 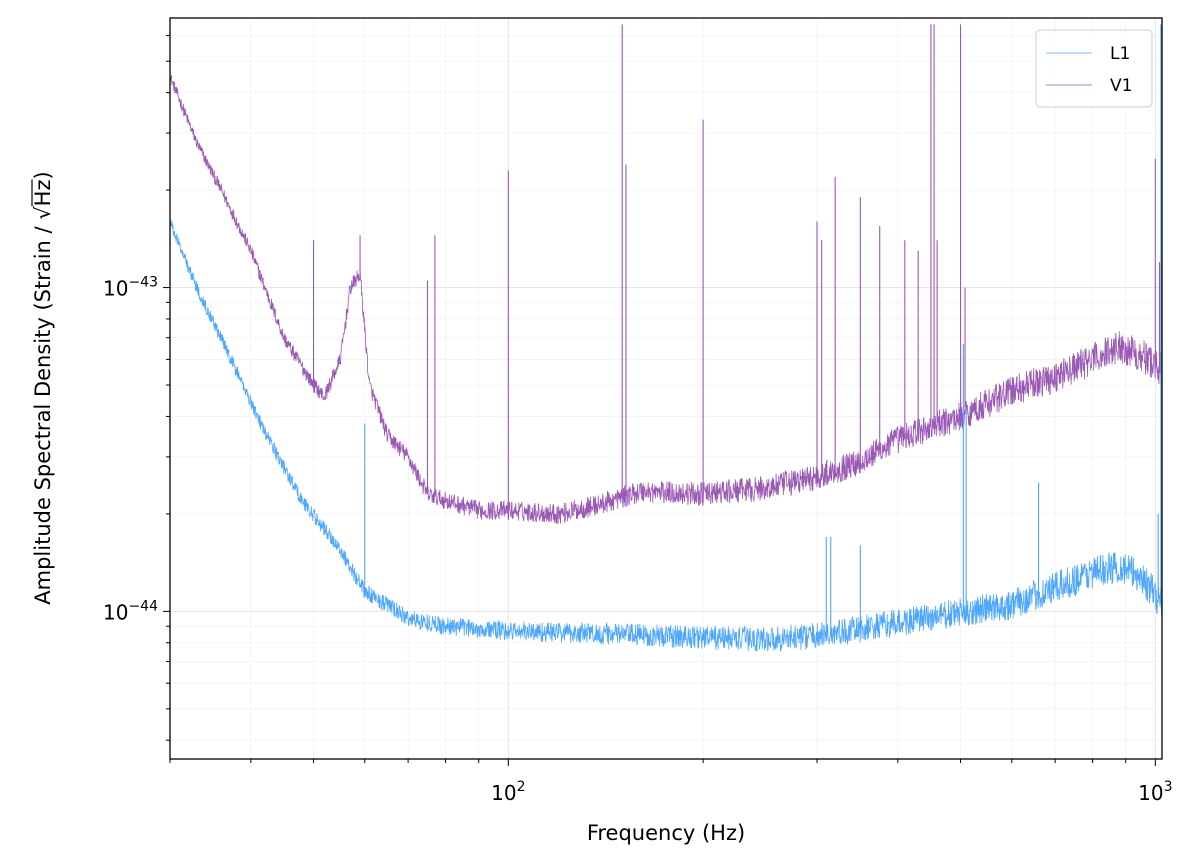 I want to click on x-tick-label: 10³, so click(x=1155, y=792).